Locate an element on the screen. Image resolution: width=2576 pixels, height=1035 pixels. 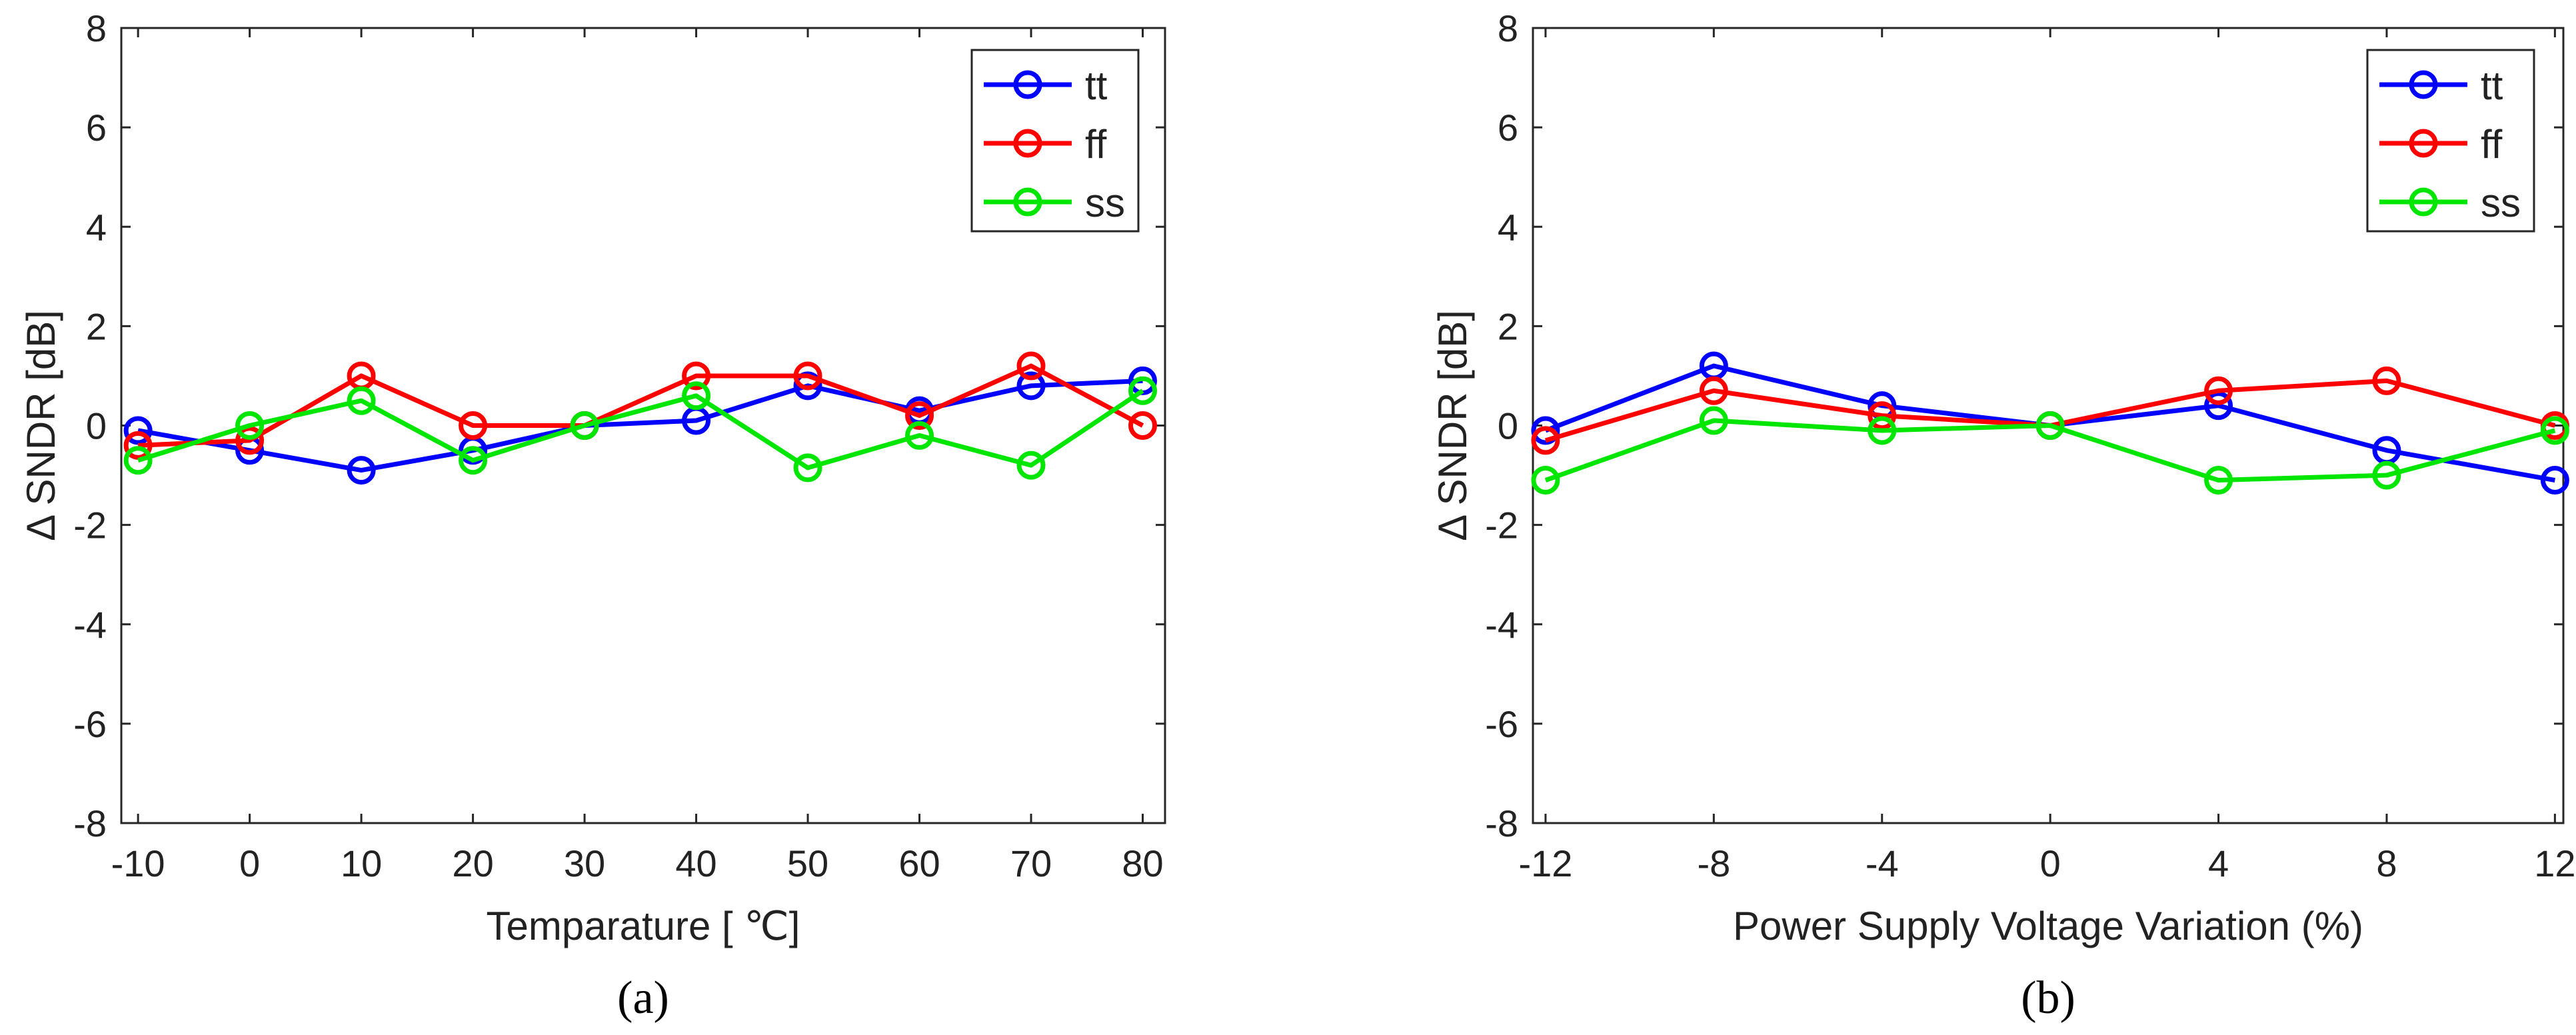
x-tick-label: 12 is located at coordinates (2554, 863).